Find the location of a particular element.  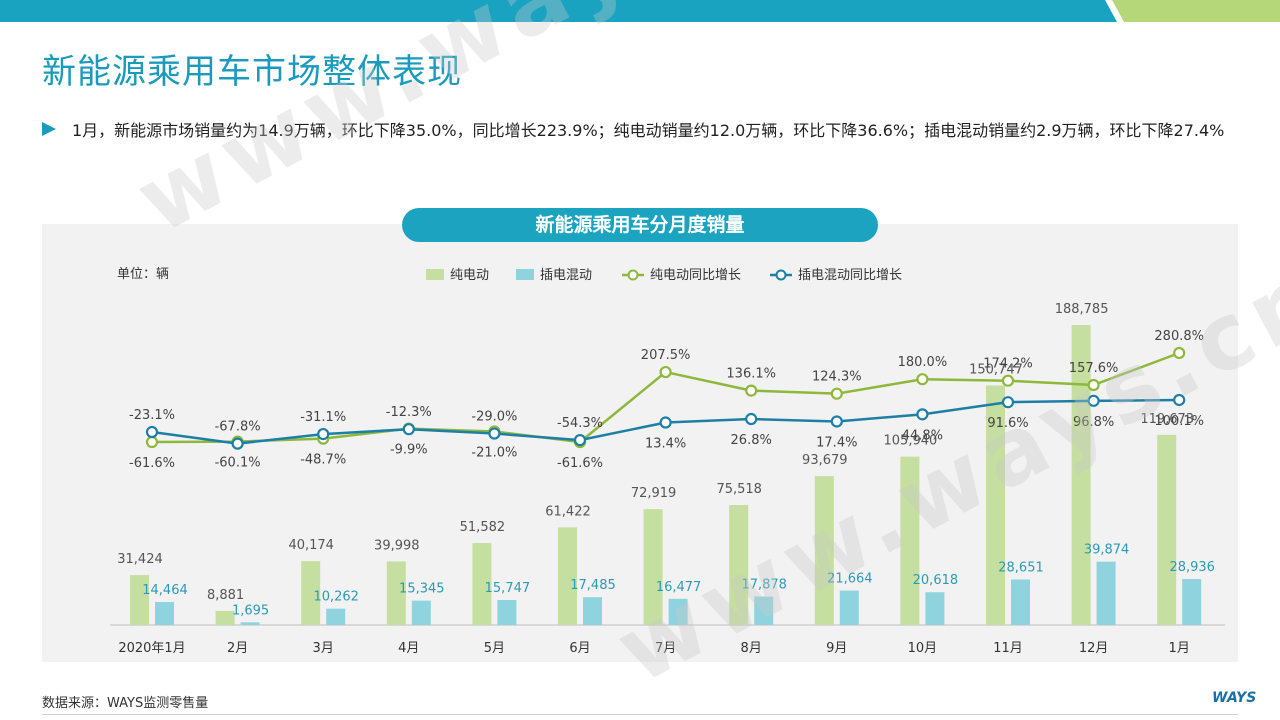

legend-label: 插电混动同比增长 is located at coordinates (850, 275).